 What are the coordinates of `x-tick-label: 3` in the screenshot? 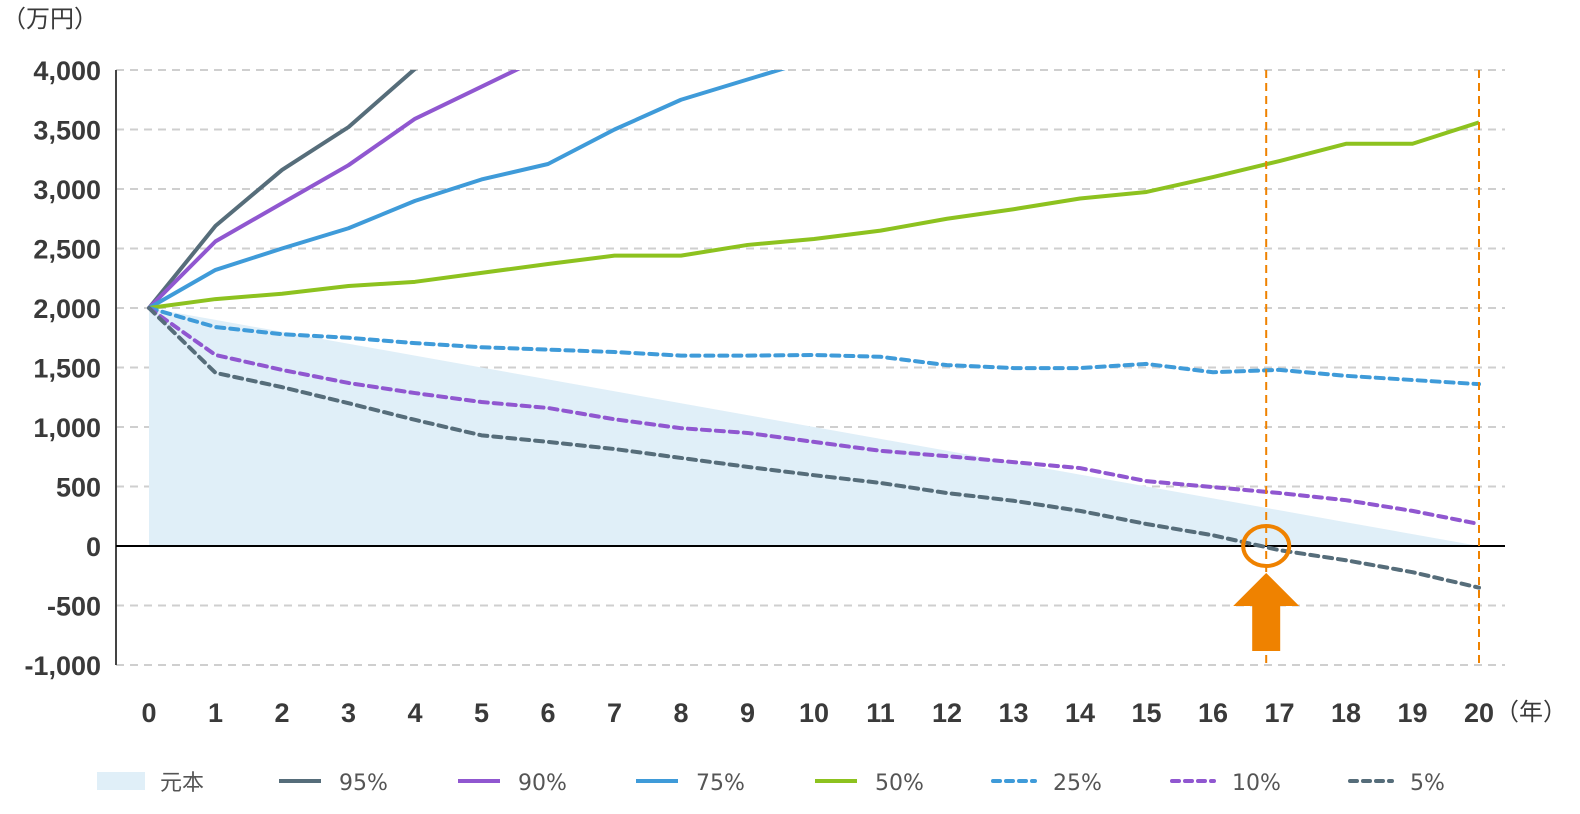 It's located at (348, 713).